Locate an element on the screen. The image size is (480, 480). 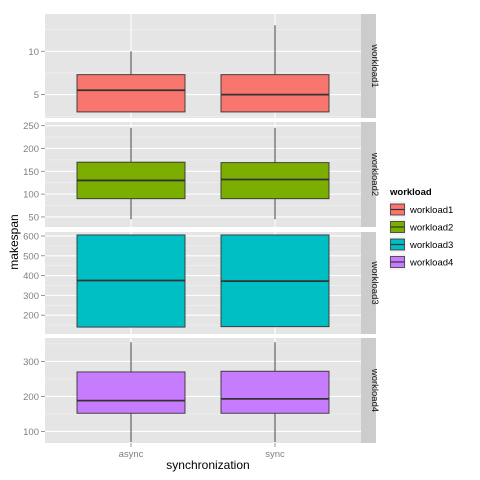
y-tick-label: 10 is located at coordinates (33, 52).